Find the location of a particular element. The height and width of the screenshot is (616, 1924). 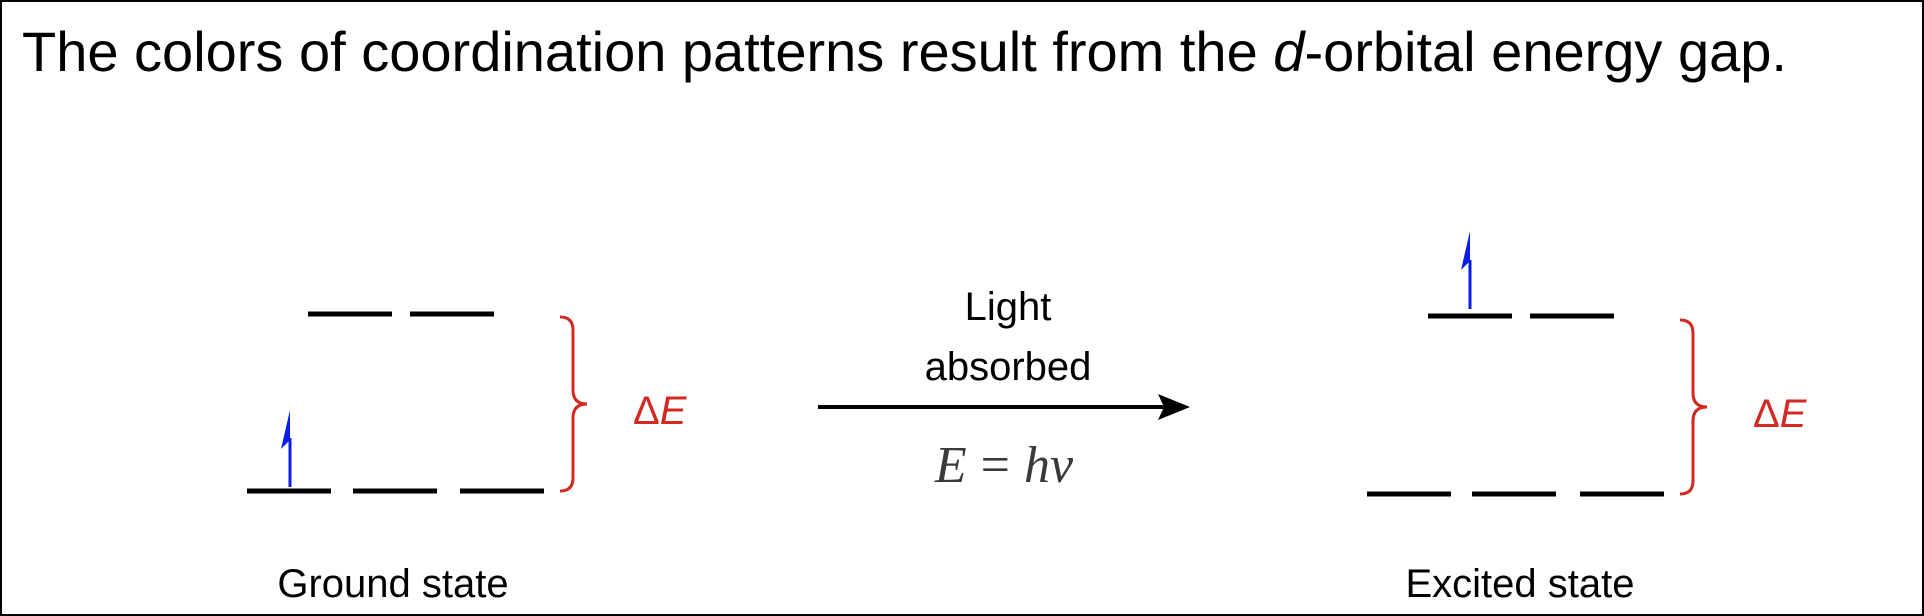

transition-arrow-head-icon is located at coordinates (1174, 407).